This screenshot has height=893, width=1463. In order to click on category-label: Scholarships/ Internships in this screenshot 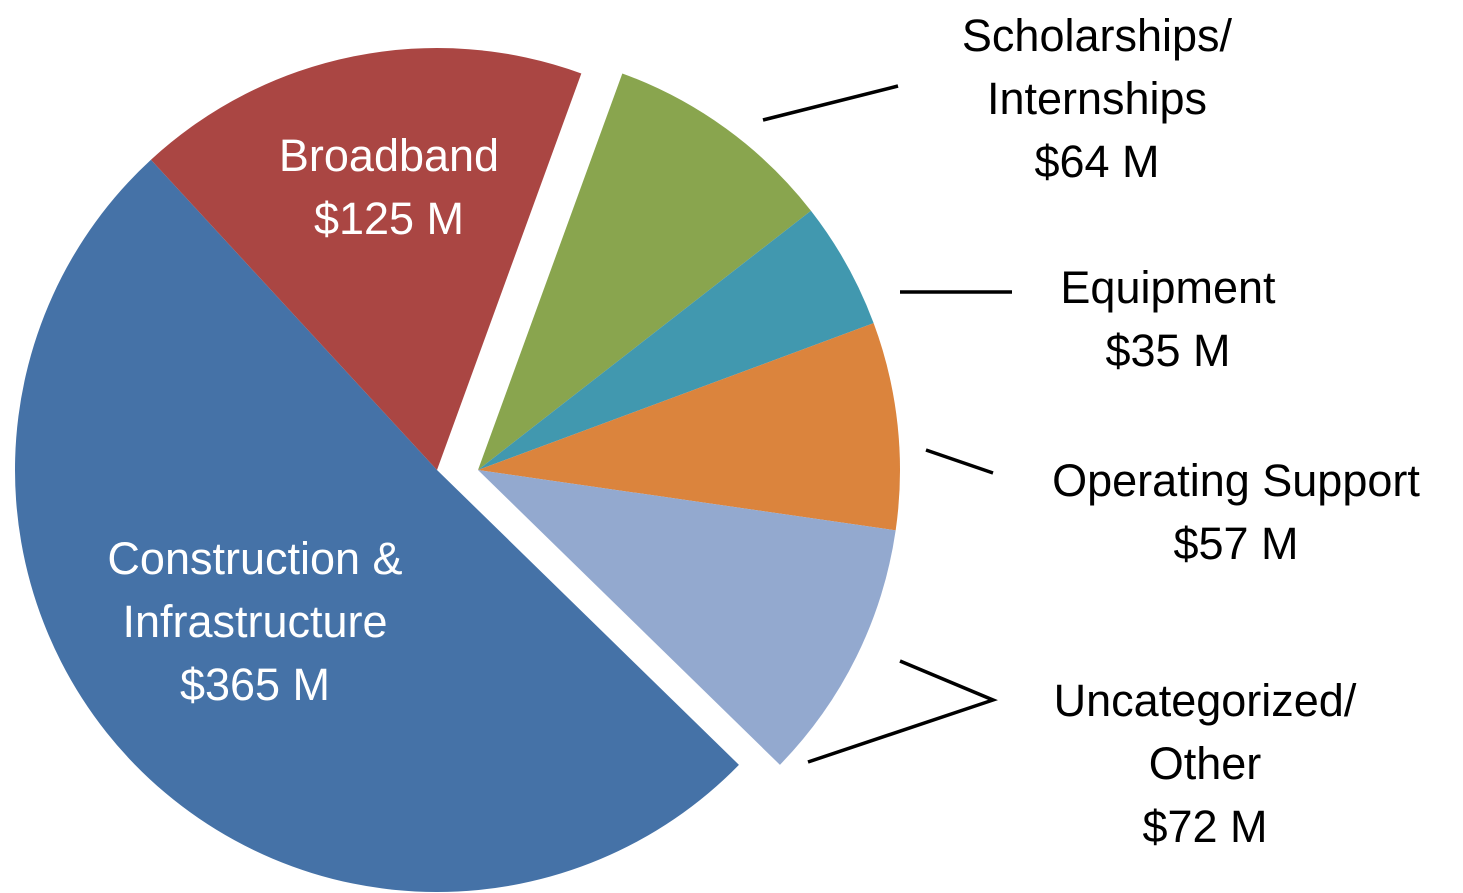, I will do `click(1097, 67)`.